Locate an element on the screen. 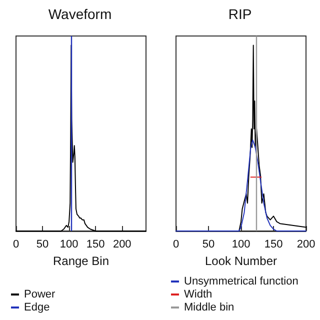 The image size is (320, 320). legend-label: Edge is located at coordinates (37, 308).